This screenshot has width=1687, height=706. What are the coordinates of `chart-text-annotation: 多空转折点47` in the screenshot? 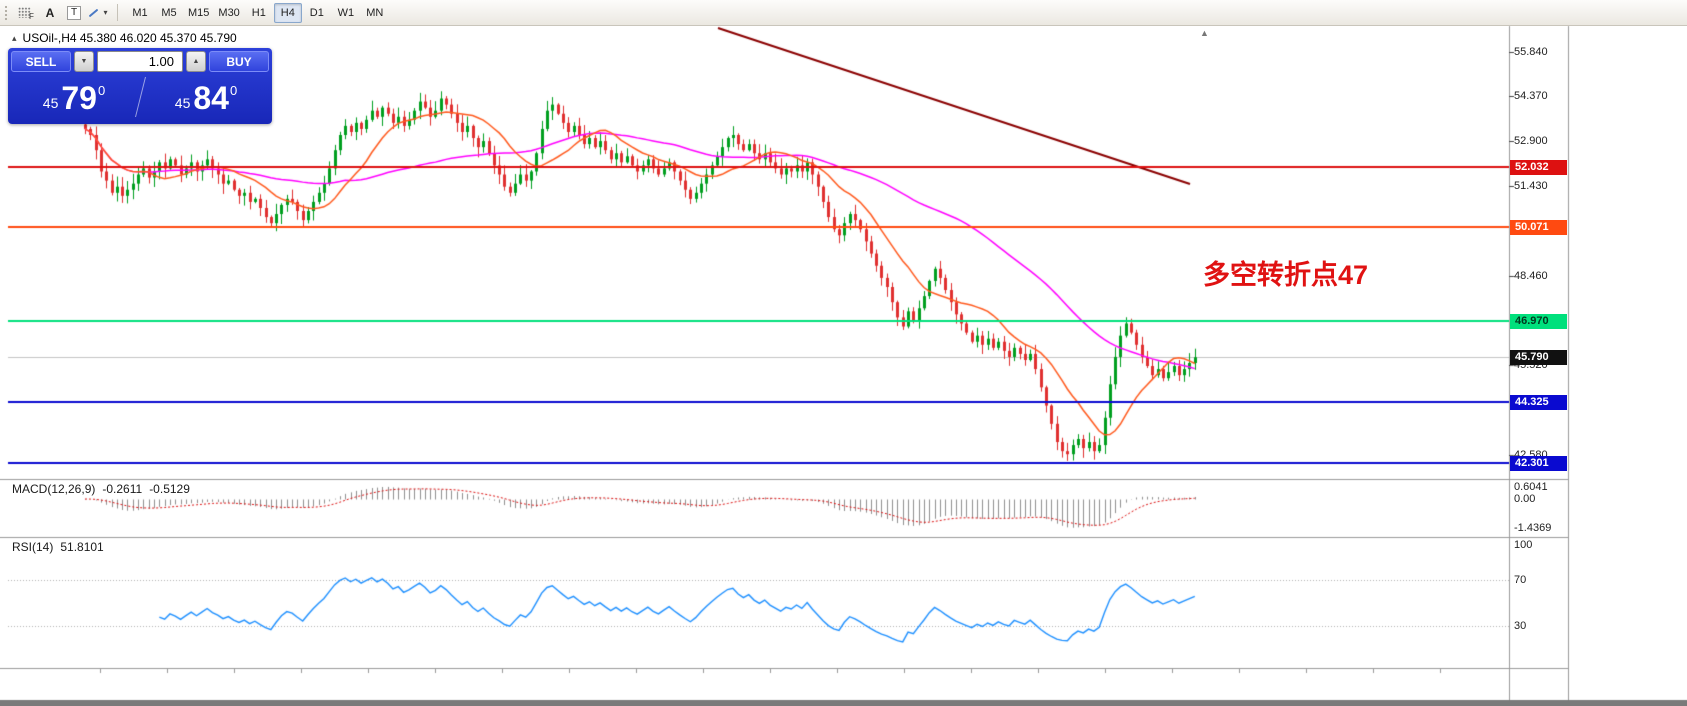 It's located at (1286, 275).